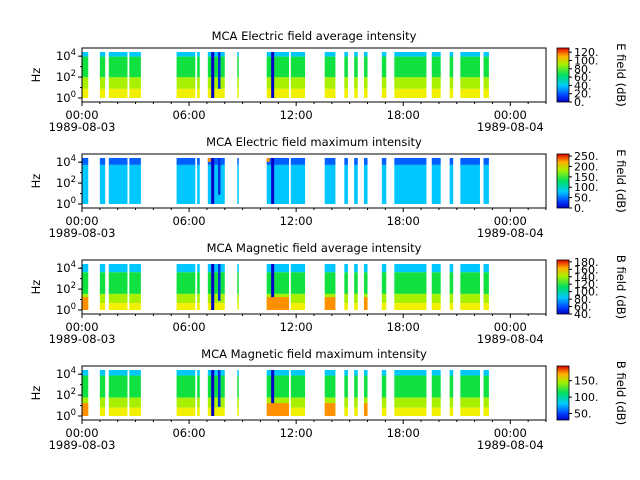 Image resolution: width=640 pixels, height=480 pixels. I want to click on y-tick-exponent: 2, so click(73, 286).